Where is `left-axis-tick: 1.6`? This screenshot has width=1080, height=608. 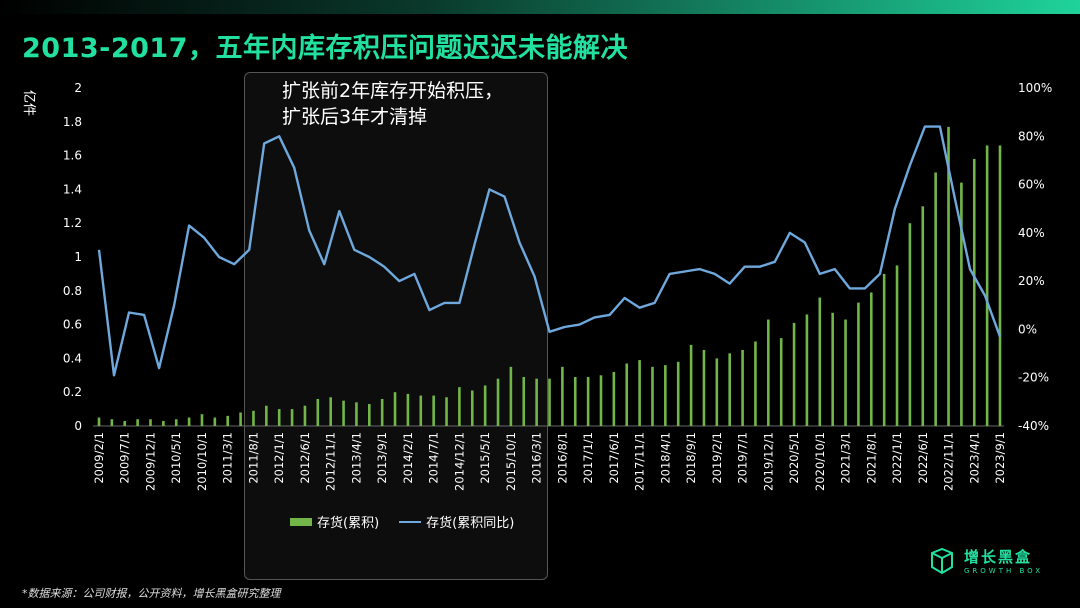
left-axis-tick: 1.6 is located at coordinates (72, 156).